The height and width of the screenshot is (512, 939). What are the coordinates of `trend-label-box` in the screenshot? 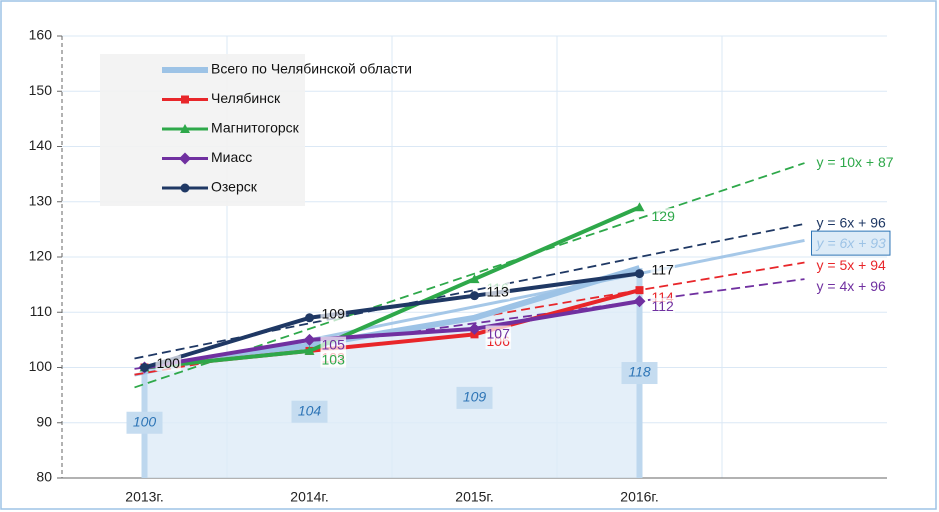 It's located at (851, 243).